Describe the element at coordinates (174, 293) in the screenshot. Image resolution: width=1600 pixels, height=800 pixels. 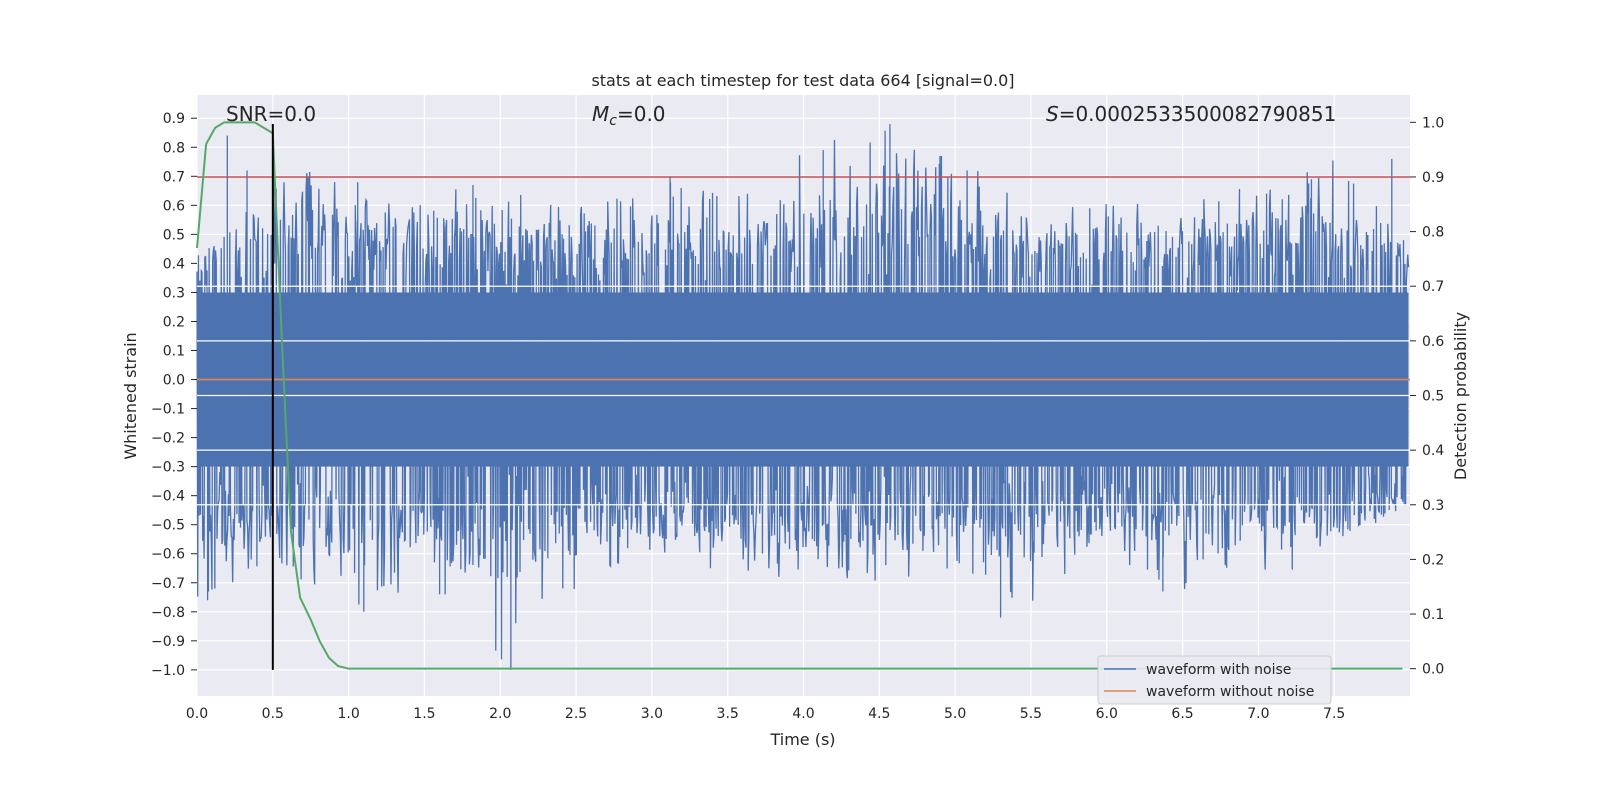
I see `y-tick-label: 0.3` at that location.